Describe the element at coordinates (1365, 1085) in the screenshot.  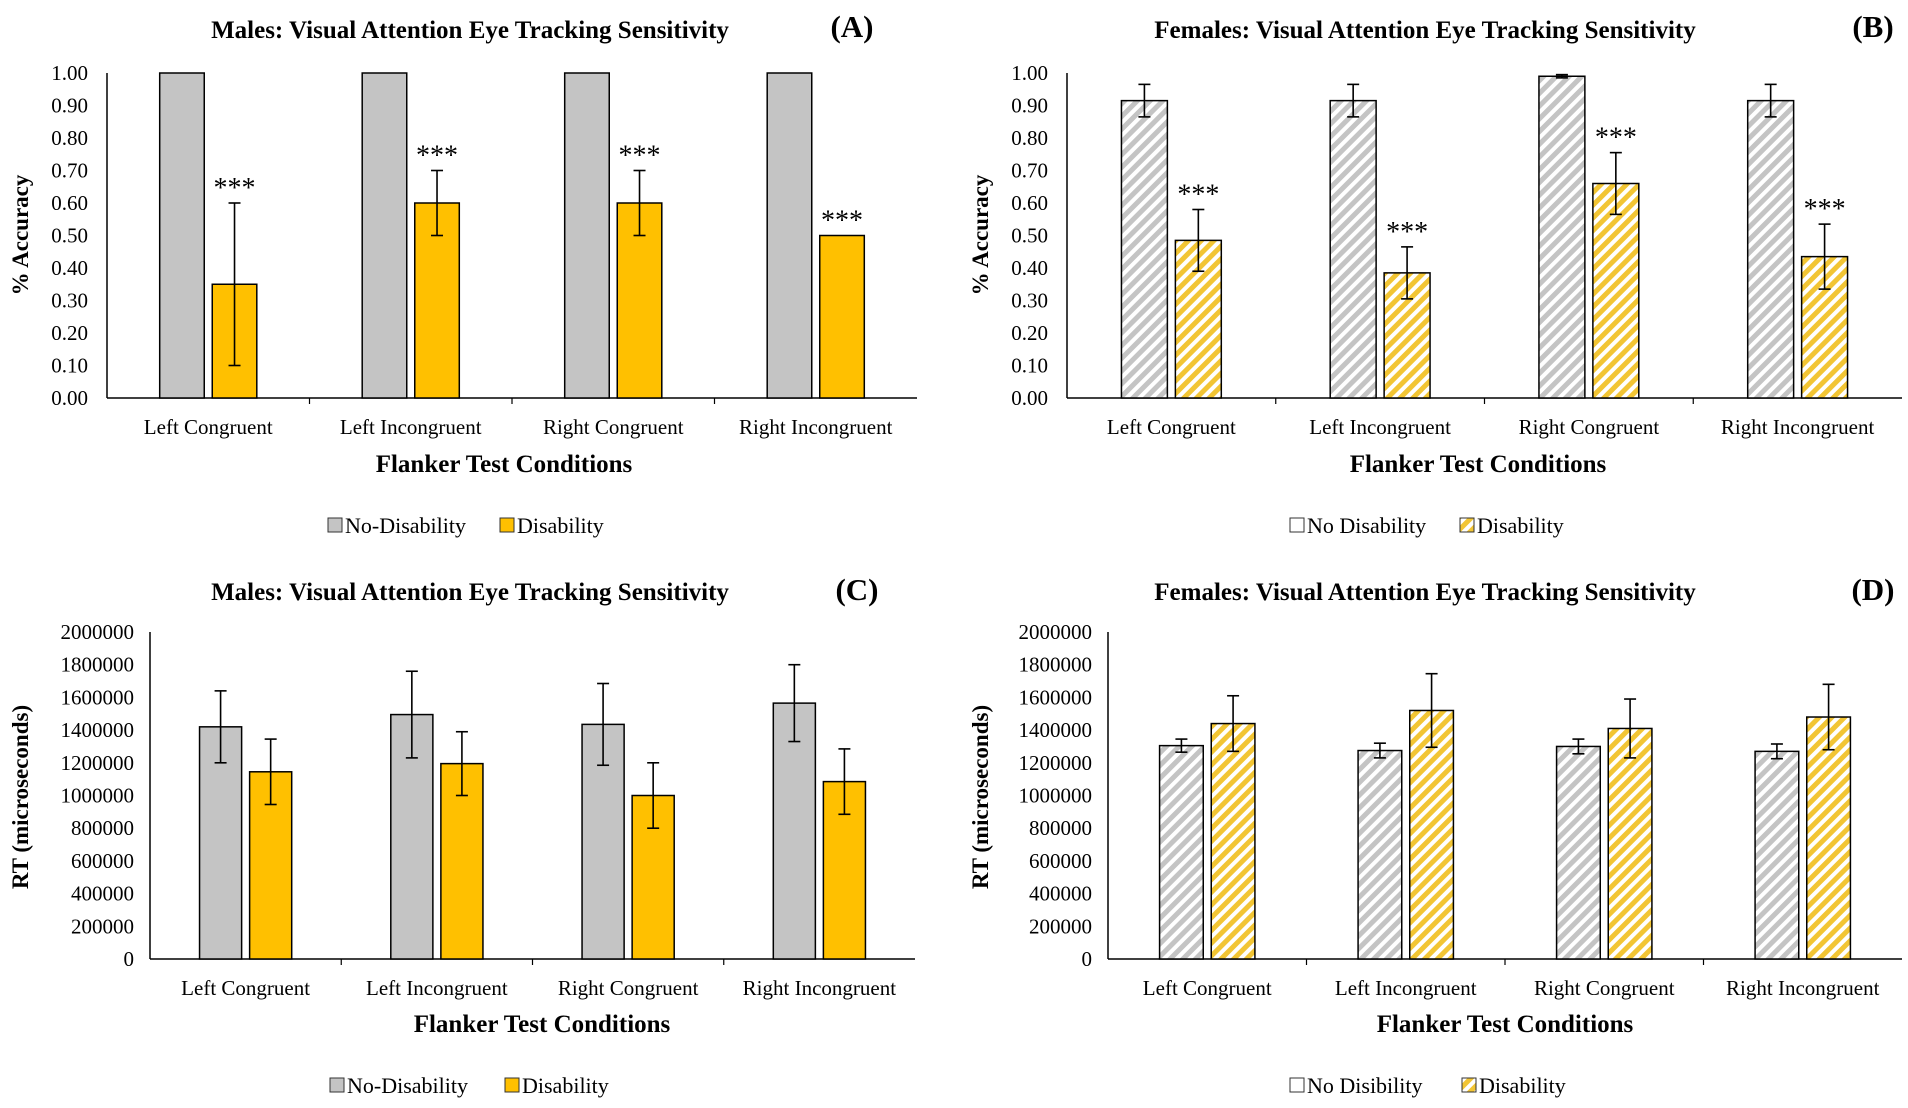
I see `legend-label: No Disibility` at that location.